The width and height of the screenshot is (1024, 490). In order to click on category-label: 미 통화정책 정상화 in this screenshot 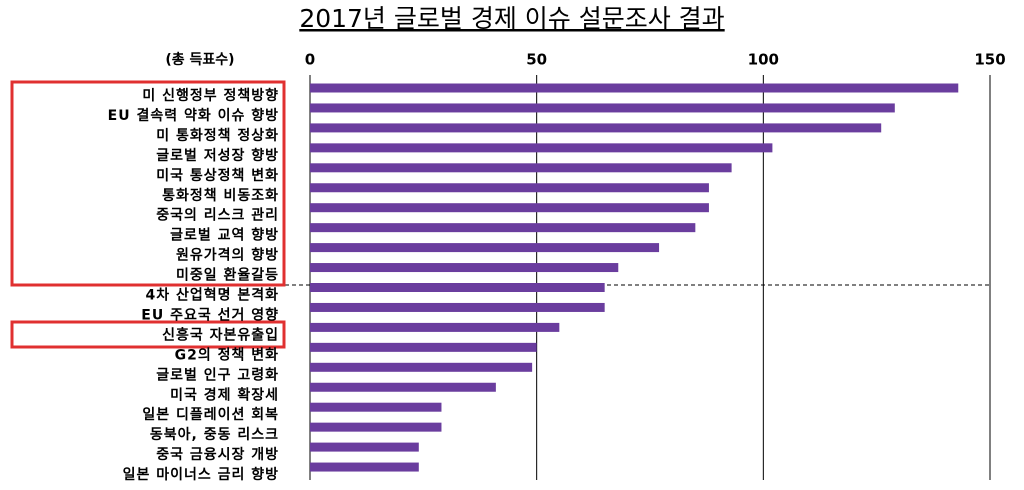, I will do `click(217, 135)`.